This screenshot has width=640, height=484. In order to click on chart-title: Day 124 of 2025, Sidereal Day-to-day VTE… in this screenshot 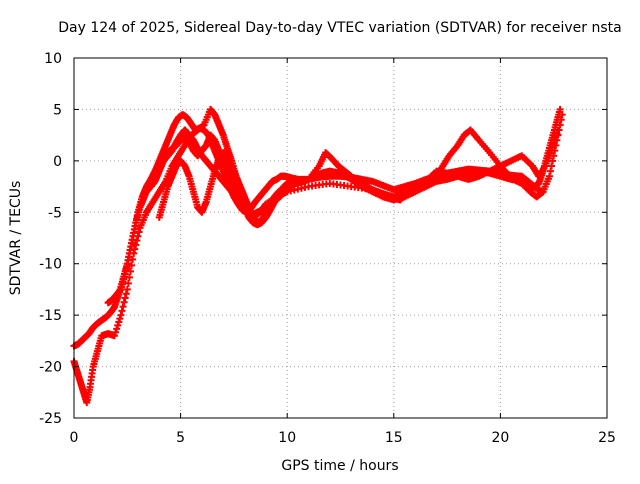, I will do `click(339, 28)`.